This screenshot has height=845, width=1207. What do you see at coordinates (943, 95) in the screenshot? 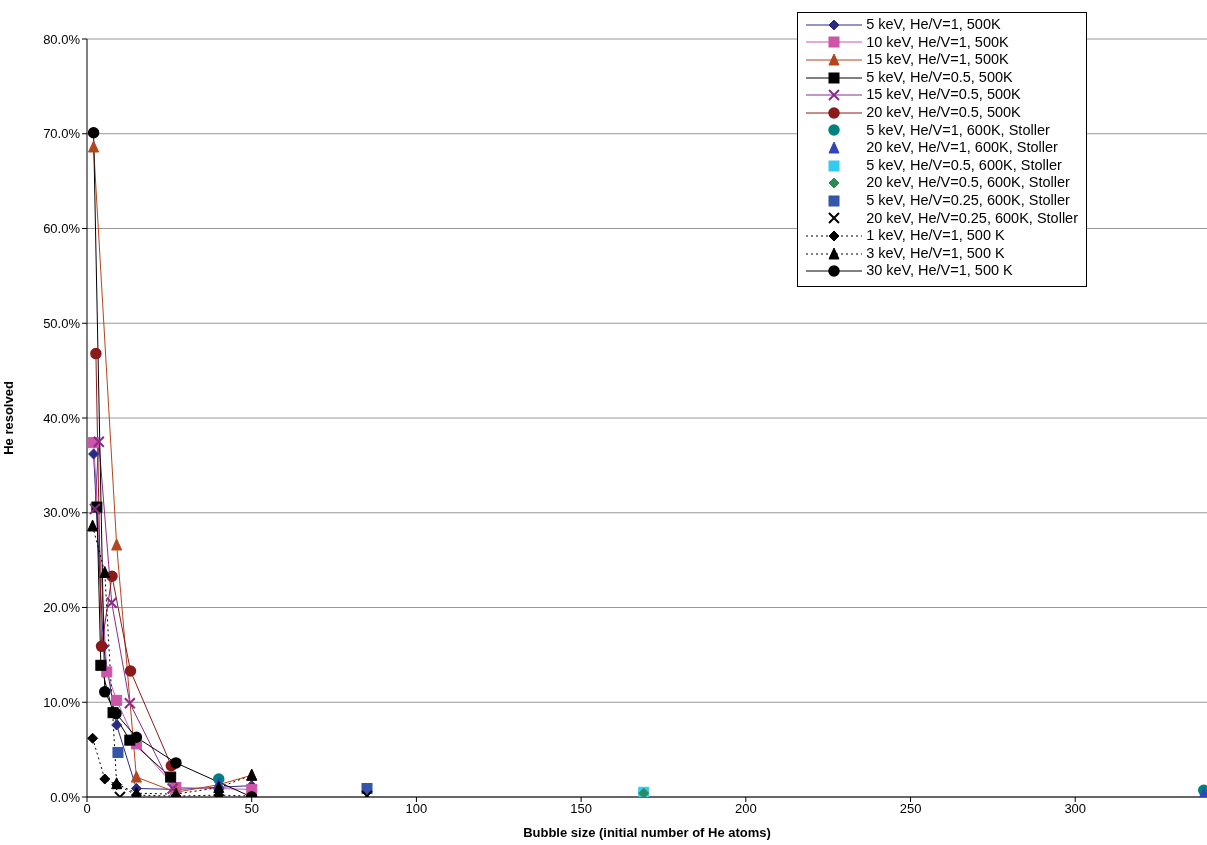
I see `legend-label: 15 keV, He/V=0.5, 500K` at bounding box center [943, 95].